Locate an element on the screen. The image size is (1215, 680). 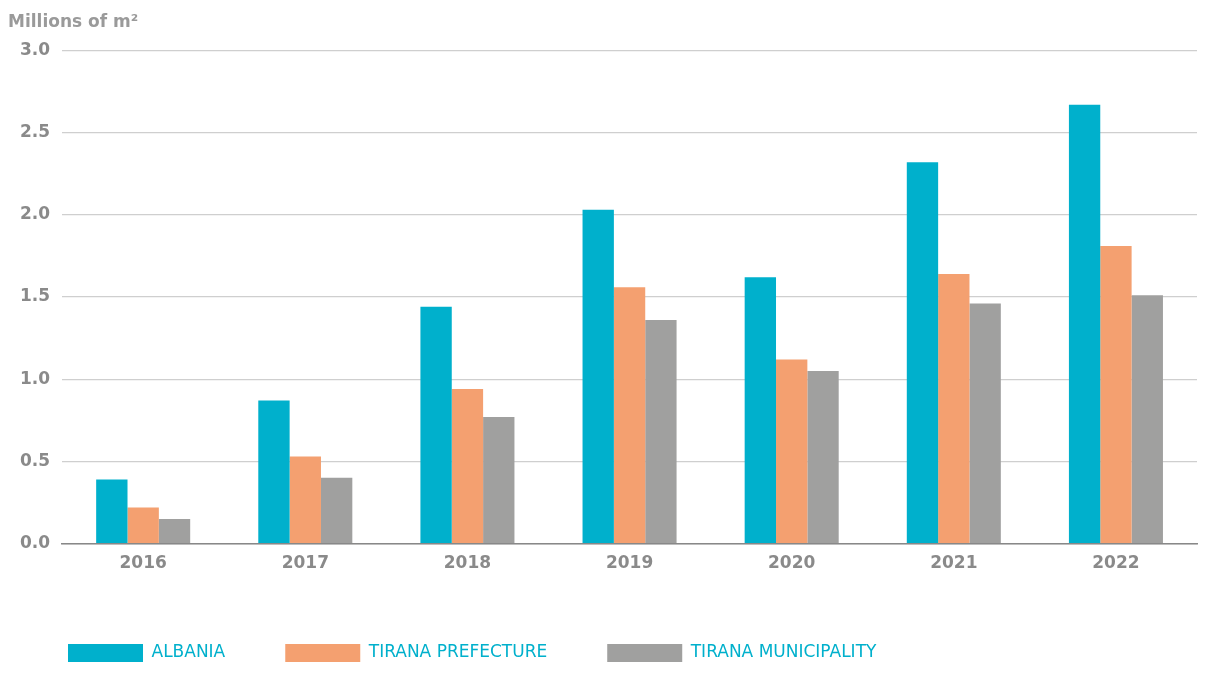
y-tick-label: 1.5 is located at coordinates (35, 295).